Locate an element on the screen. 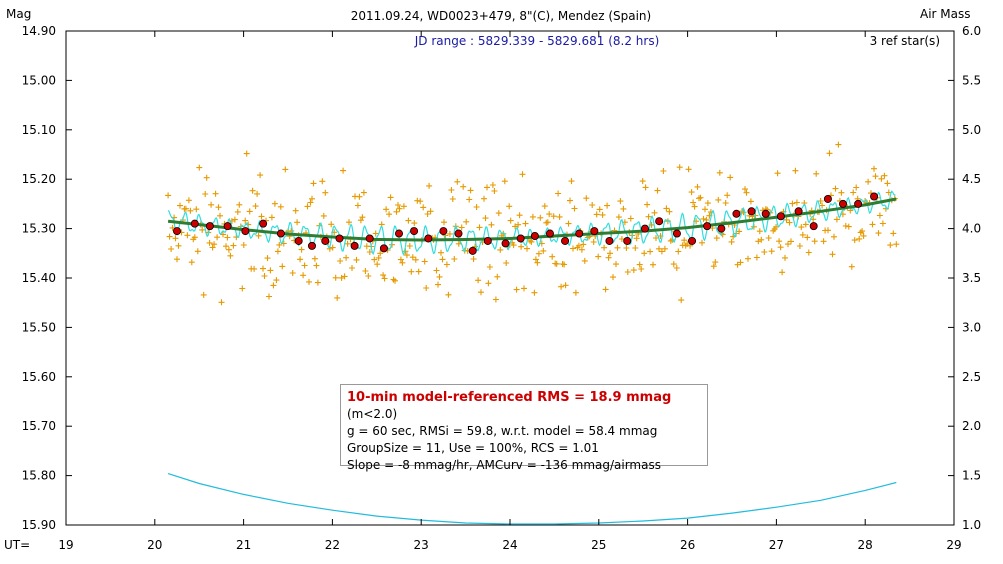 Image resolution: width=1003 pixels, height=564 pixels. y2-tick-label: 4.5 is located at coordinates (971, 179).